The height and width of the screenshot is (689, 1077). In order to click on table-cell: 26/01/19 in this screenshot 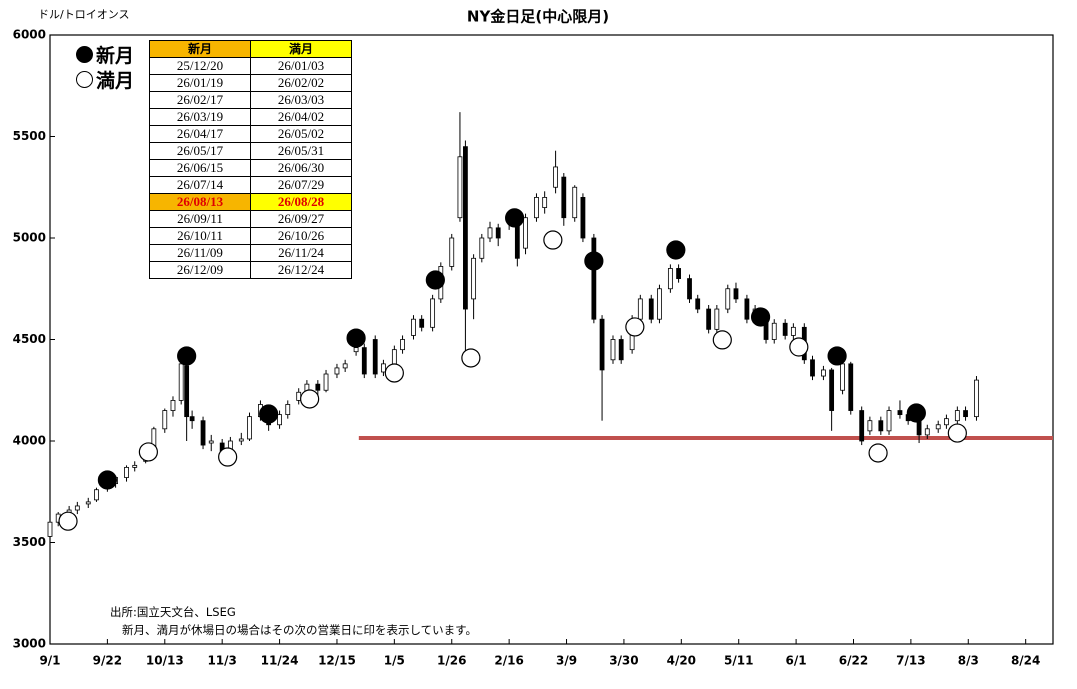, I will do `click(200, 83)`.